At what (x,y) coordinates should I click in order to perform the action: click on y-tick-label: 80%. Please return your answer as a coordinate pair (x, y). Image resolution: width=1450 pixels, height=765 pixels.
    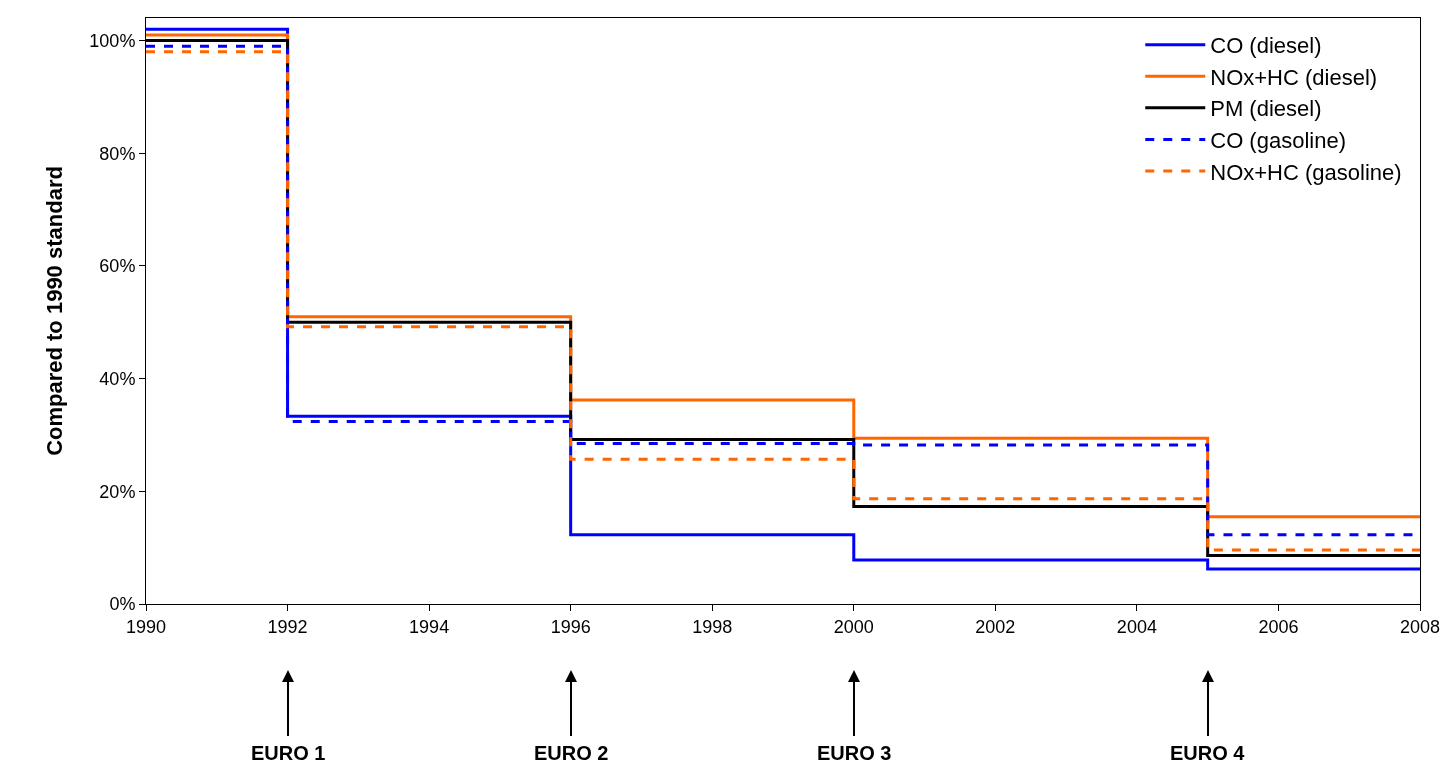
    Looking at the image, I should click on (117, 153).